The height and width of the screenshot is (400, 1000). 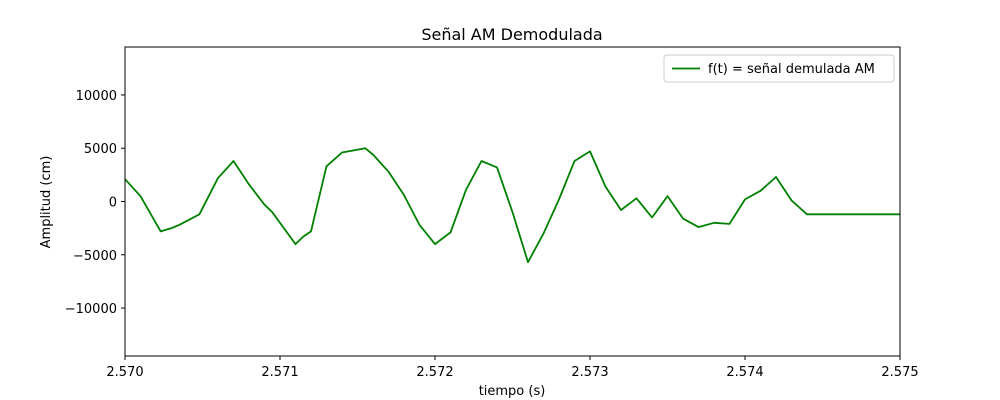 What do you see at coordinates (113, 203) in the screenshot?
I see `y-tick-label: 0` at bounding box center [113, 203].